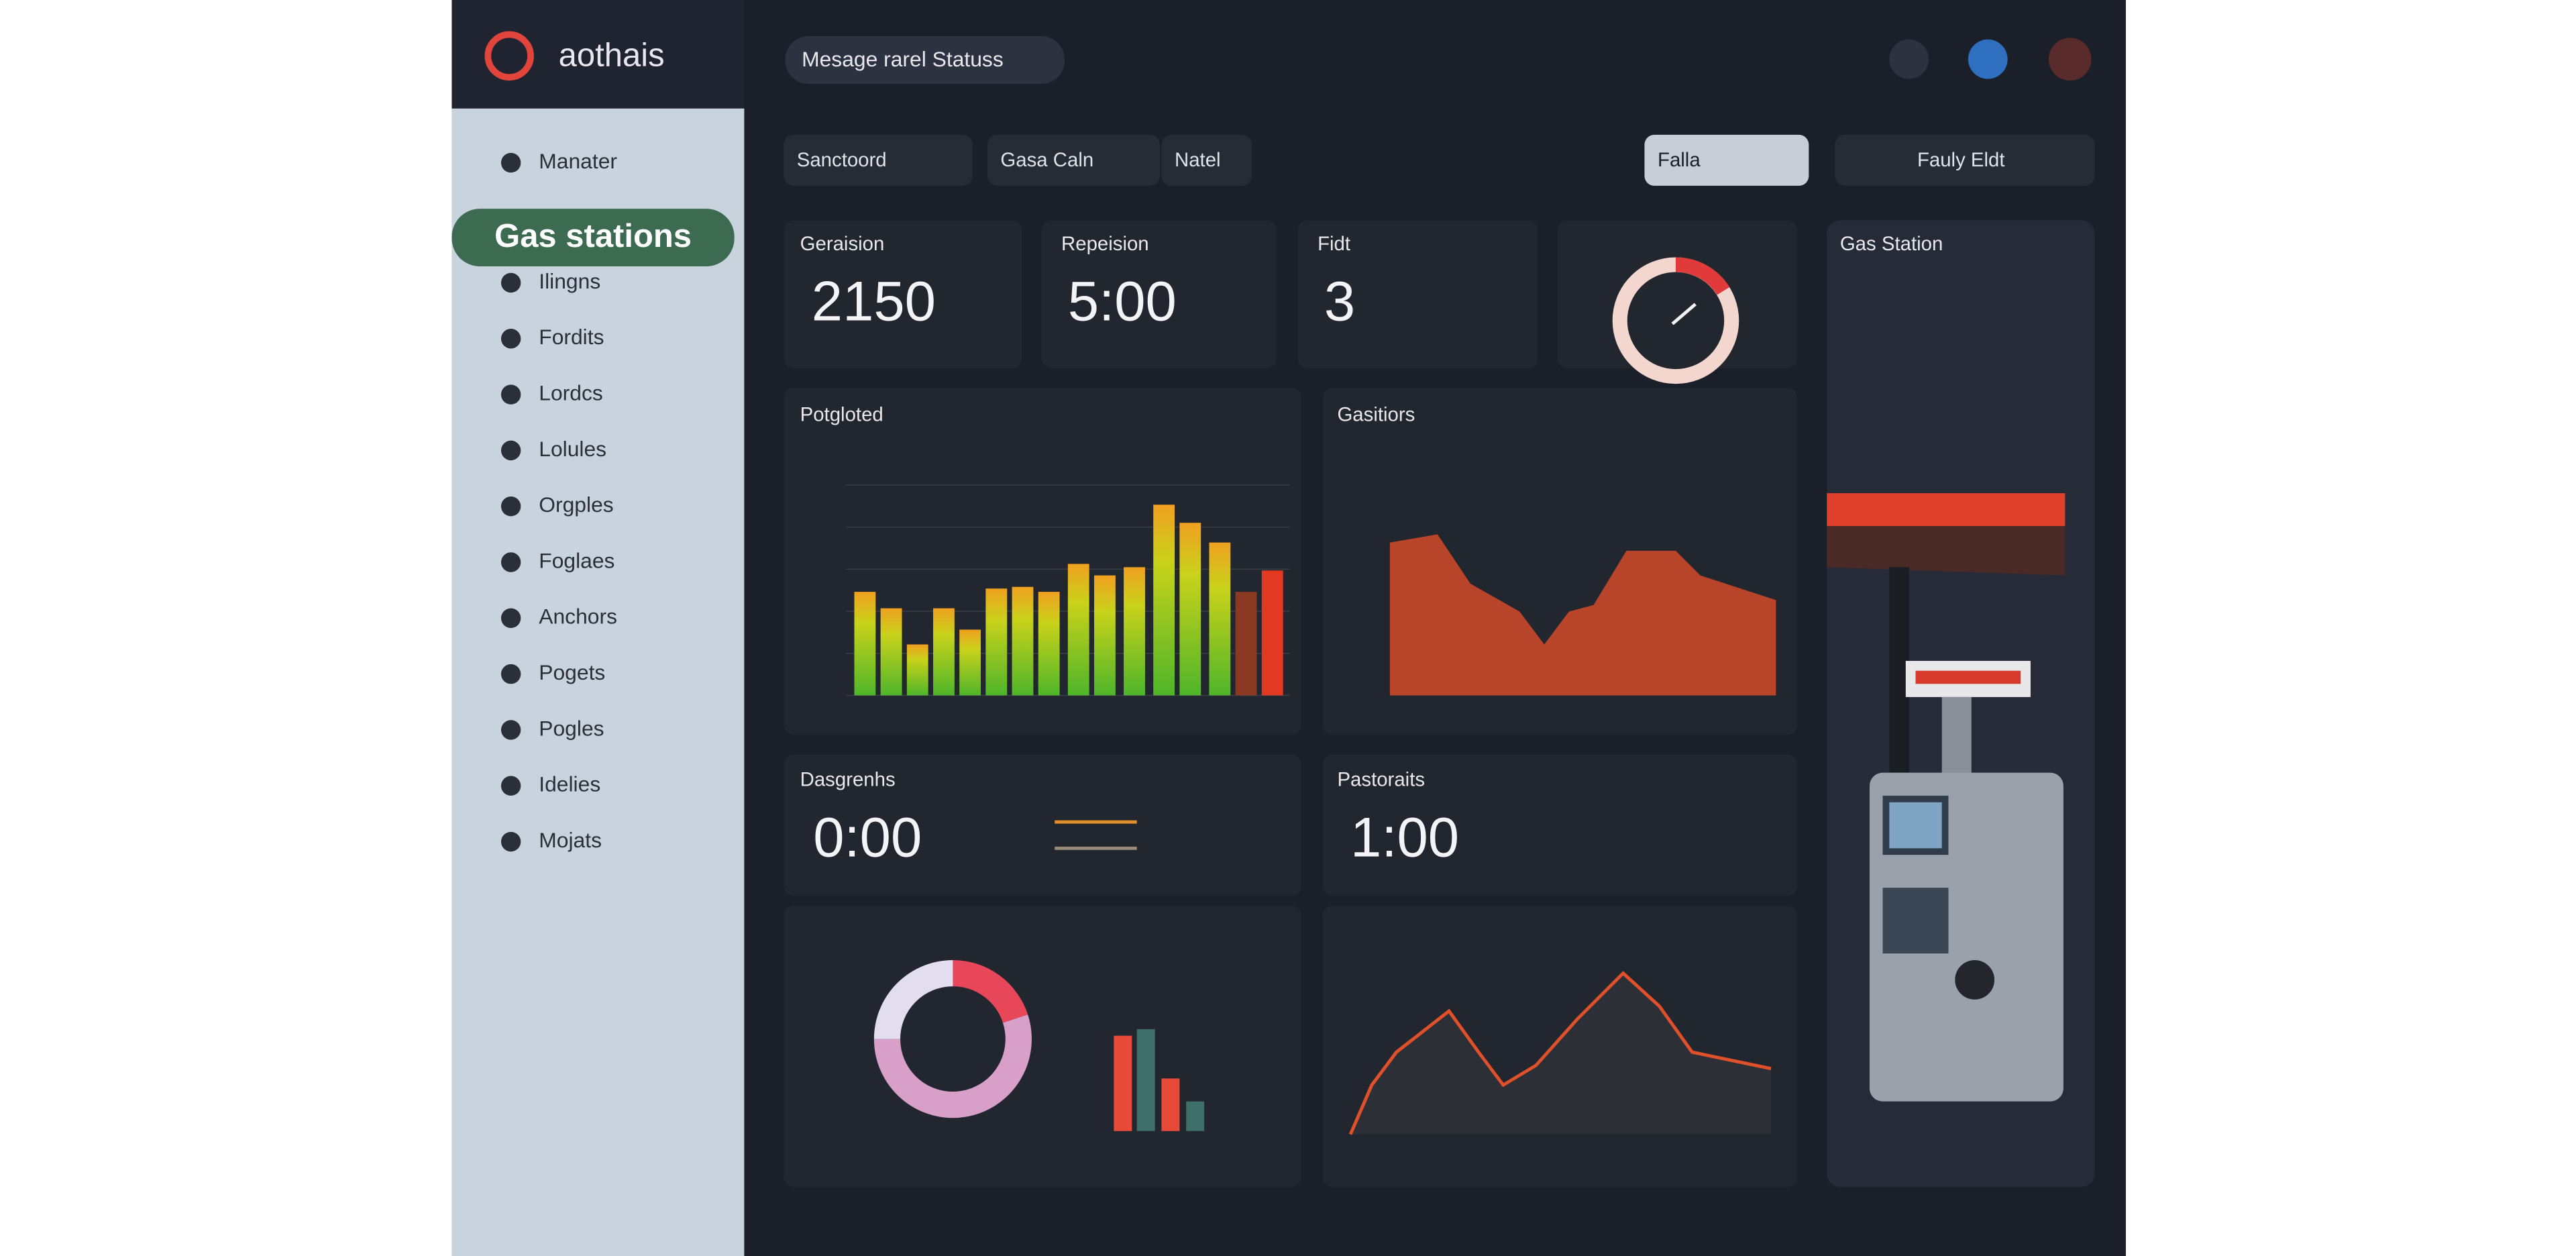  Describe the element at coordinates (1946, 797) in the screenshot. I see `gas-station-image` at that location.